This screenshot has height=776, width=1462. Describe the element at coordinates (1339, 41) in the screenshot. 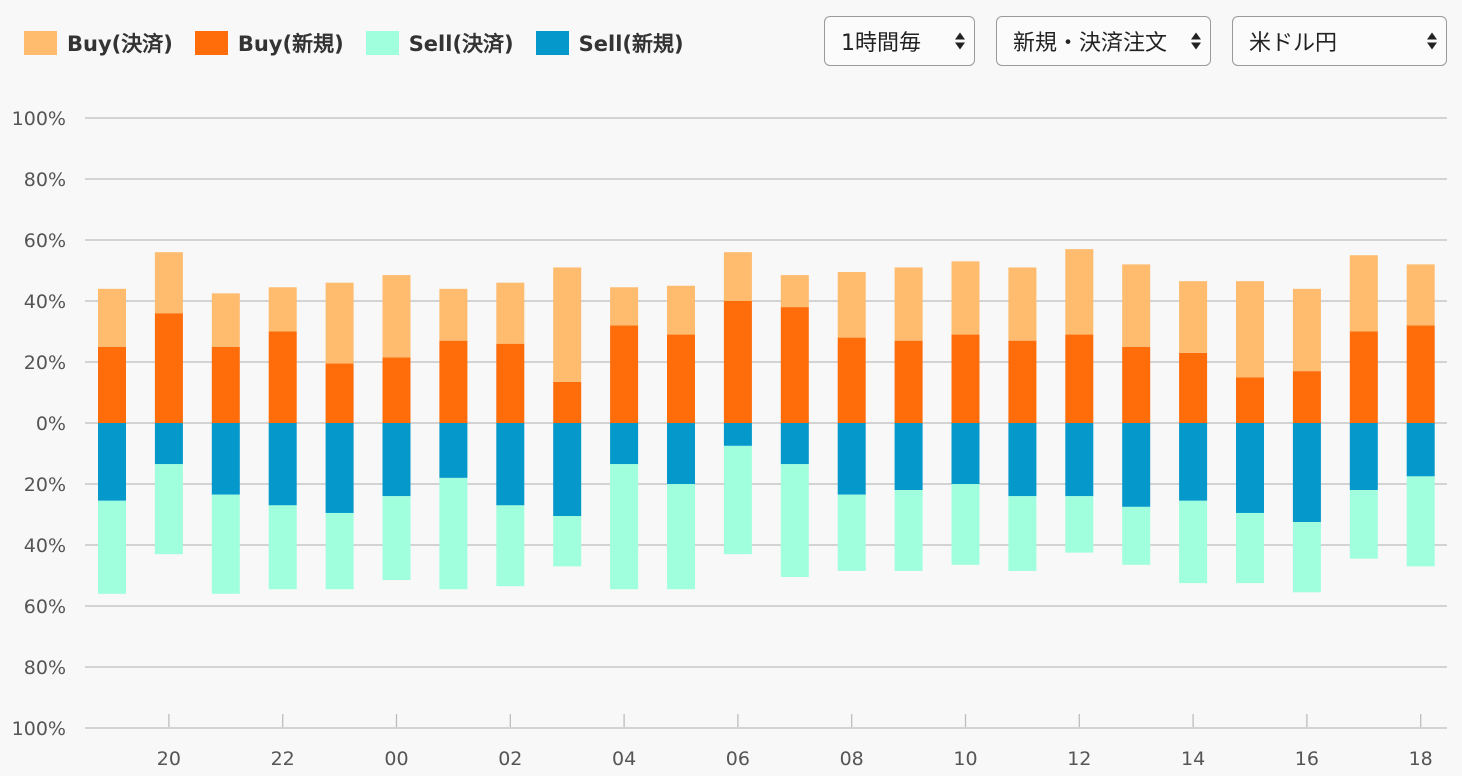

I see `currency-pair-select: 米ドル円` at that location.